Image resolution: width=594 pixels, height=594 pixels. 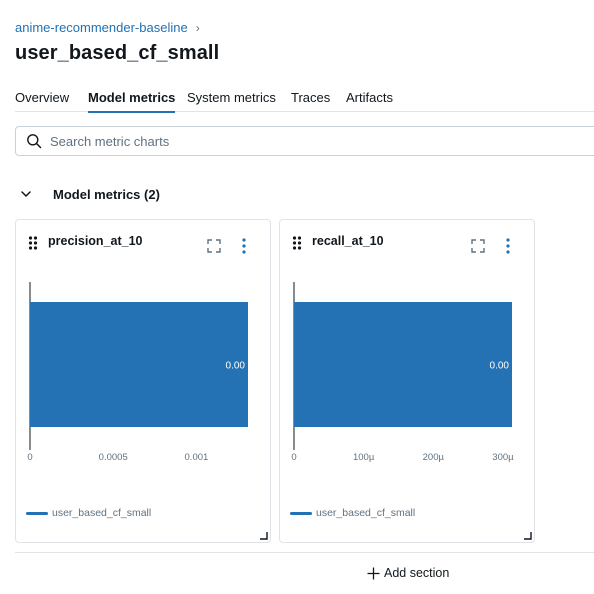 I want to click on x-tick-label: 0.001, so click(x=197, y=457).